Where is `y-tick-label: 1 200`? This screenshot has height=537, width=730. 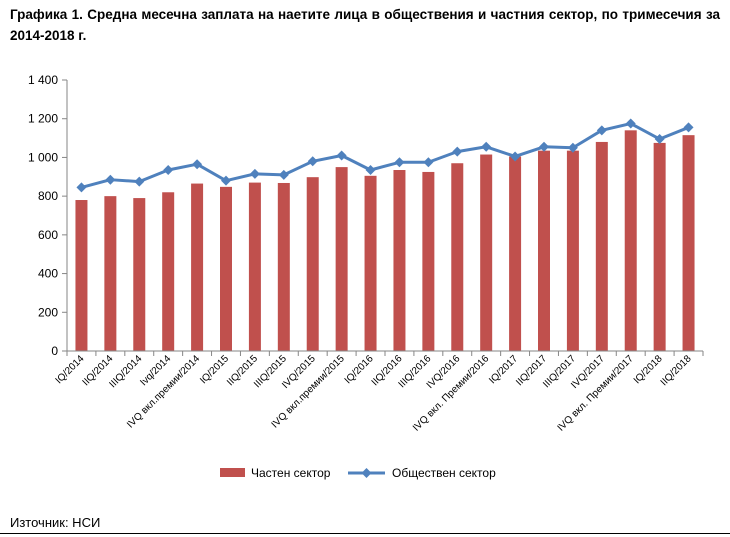
y-tick-label: 1 200 is located at coordinates (43, 119).